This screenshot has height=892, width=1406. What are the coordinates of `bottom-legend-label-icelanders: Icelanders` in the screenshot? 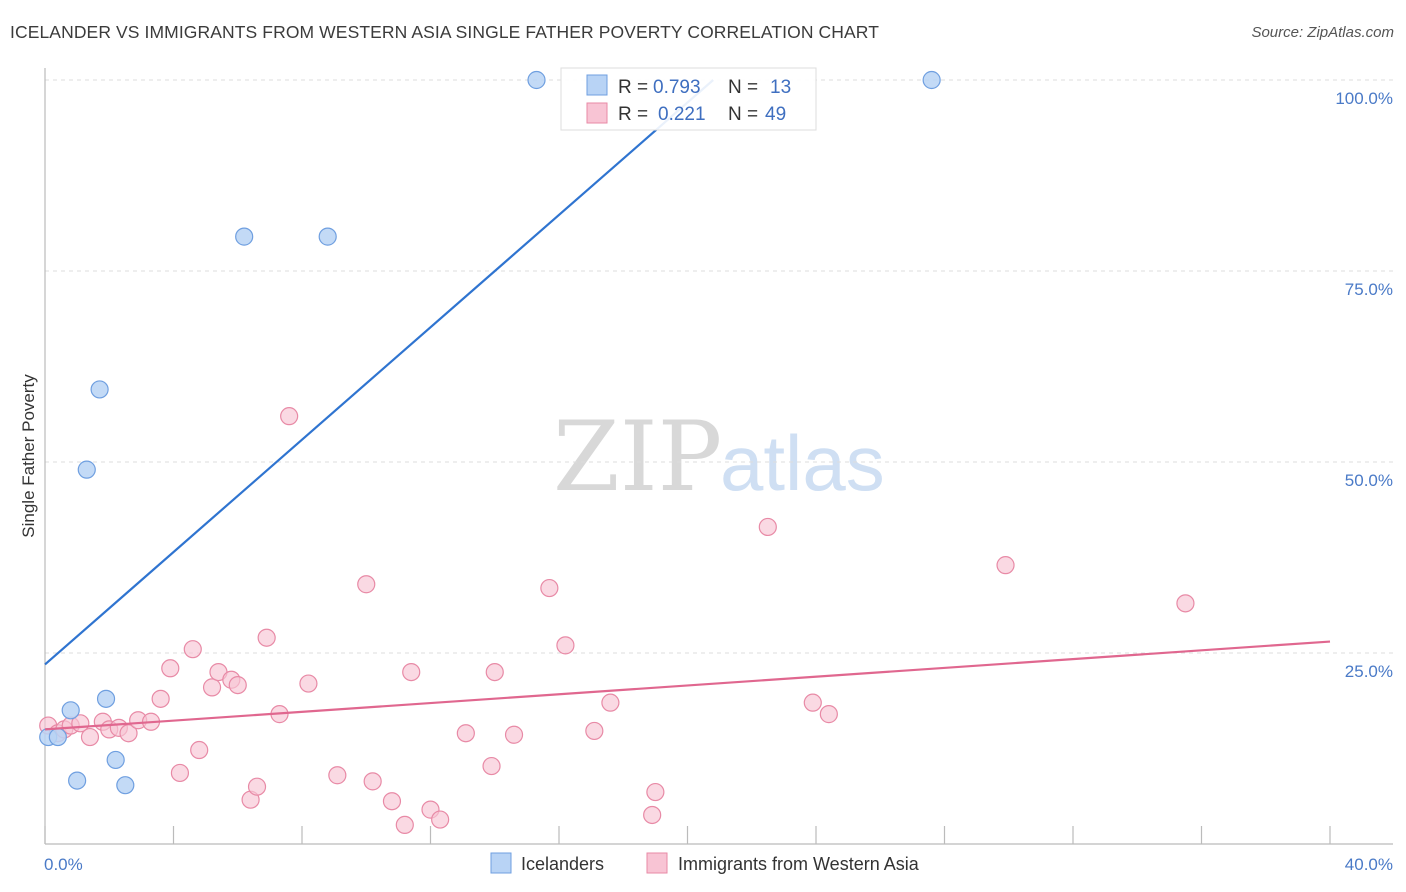 It's located at (562, 864).